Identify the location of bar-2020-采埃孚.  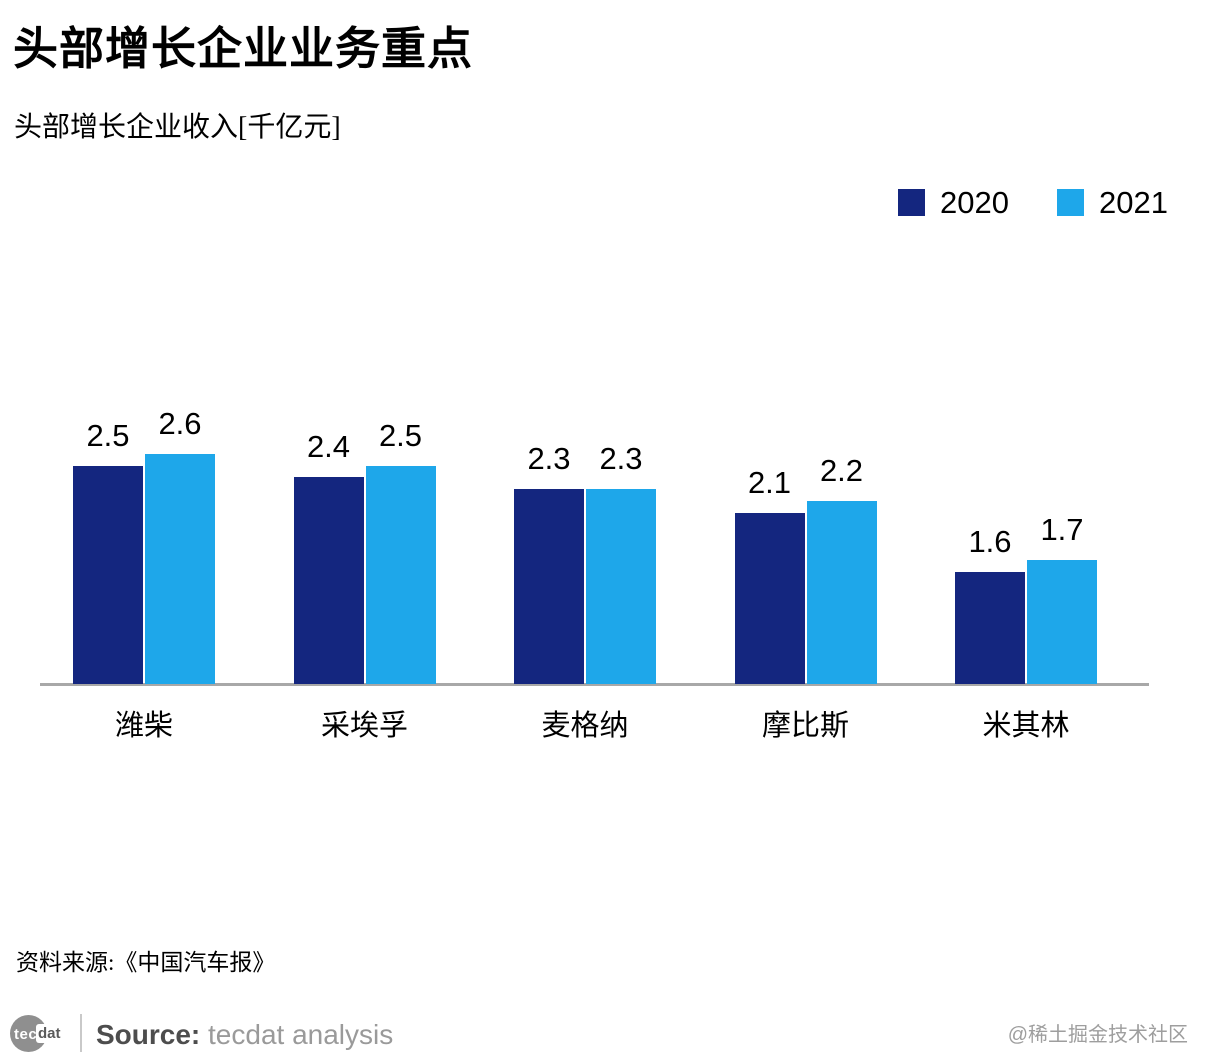
(328, 580).